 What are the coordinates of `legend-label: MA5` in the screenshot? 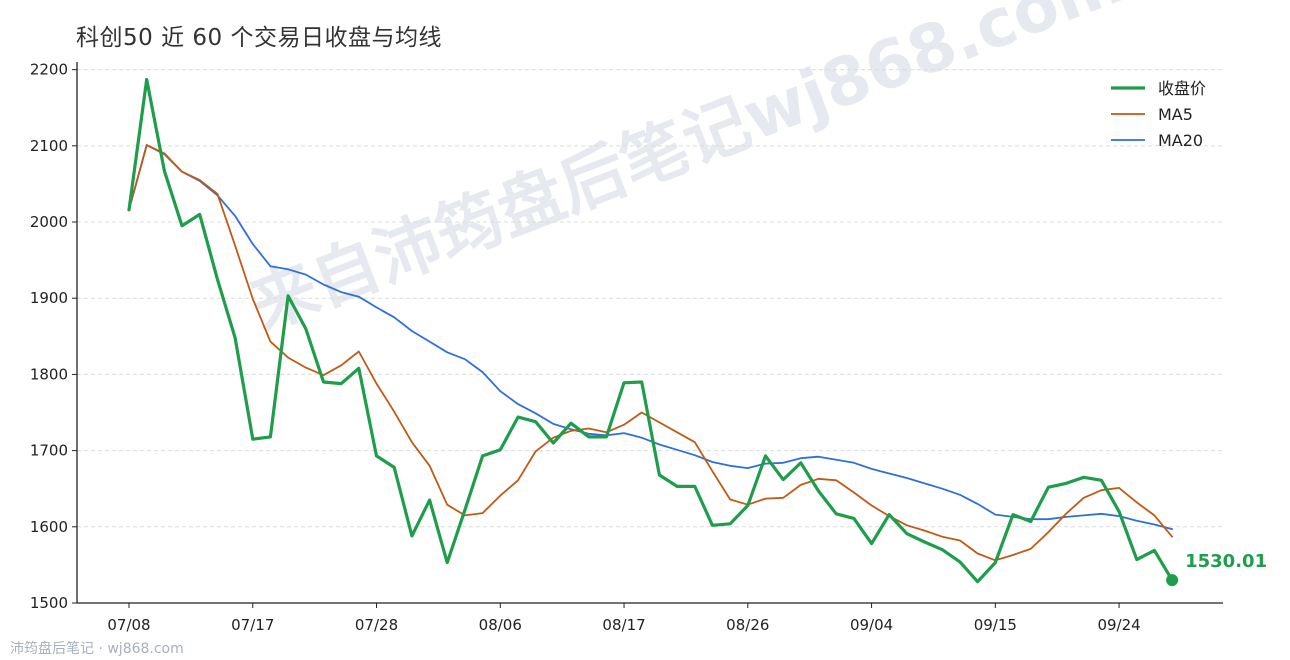 It's located at (1175, 114).